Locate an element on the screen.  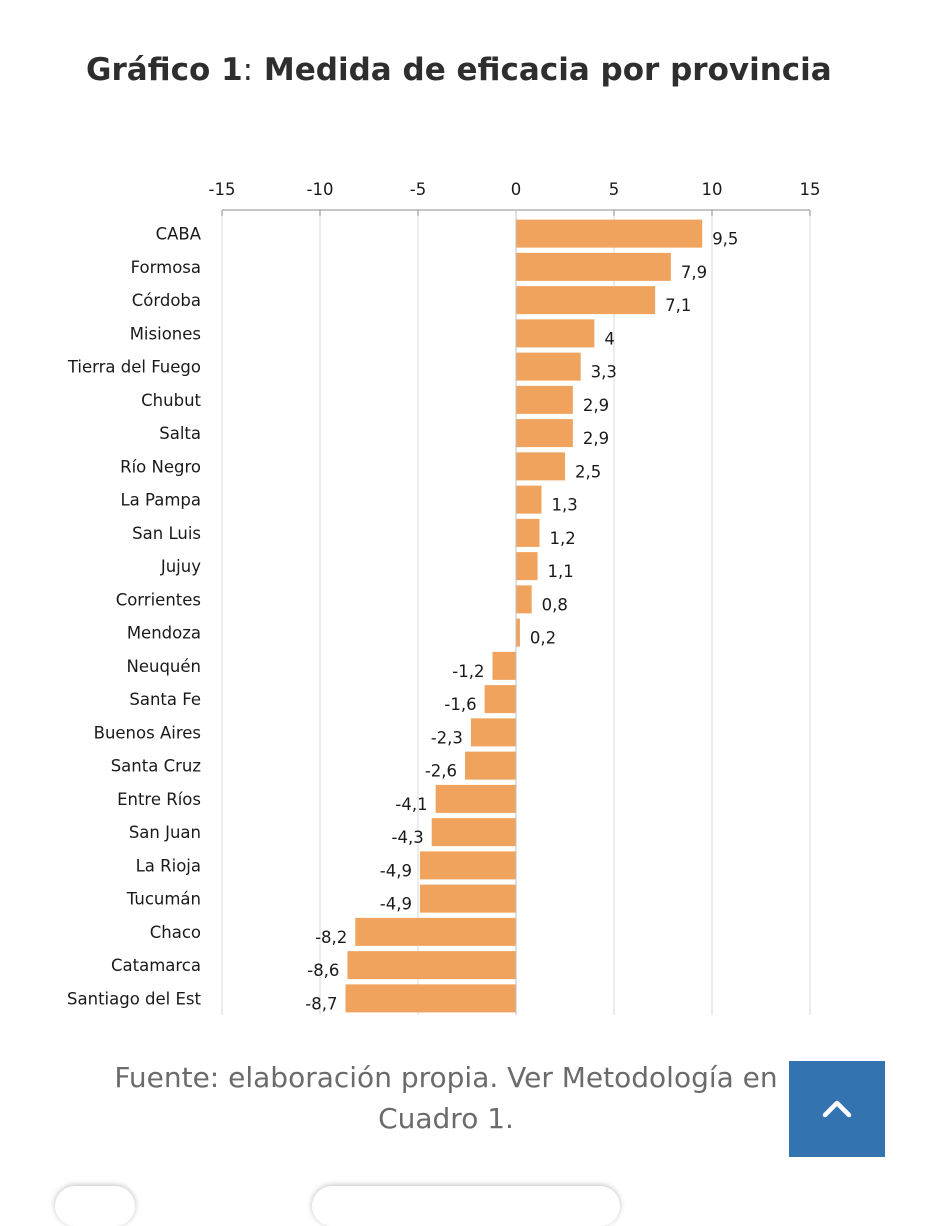
category-label: Catamarca is located at coordinates (156, 965).